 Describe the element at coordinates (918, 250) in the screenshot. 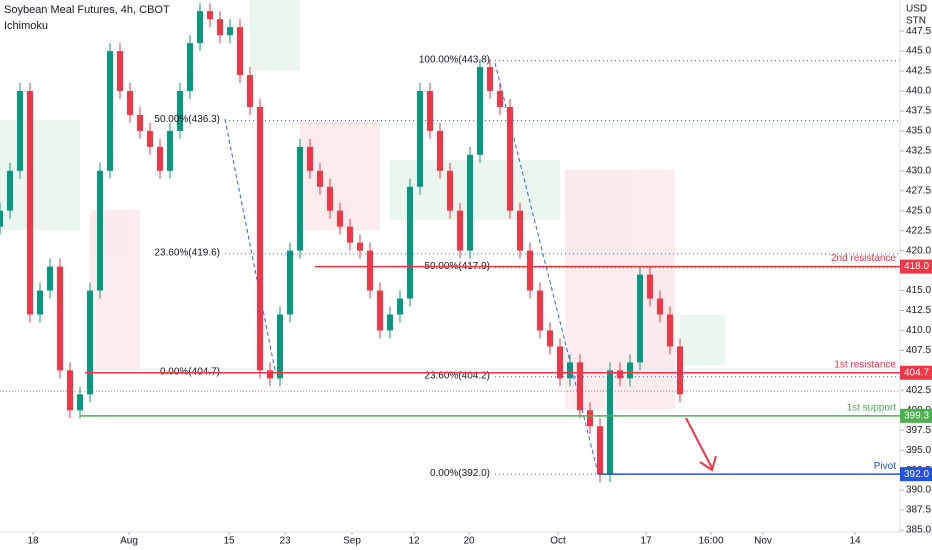

I see `y-tick-label: 420.0` at that location.